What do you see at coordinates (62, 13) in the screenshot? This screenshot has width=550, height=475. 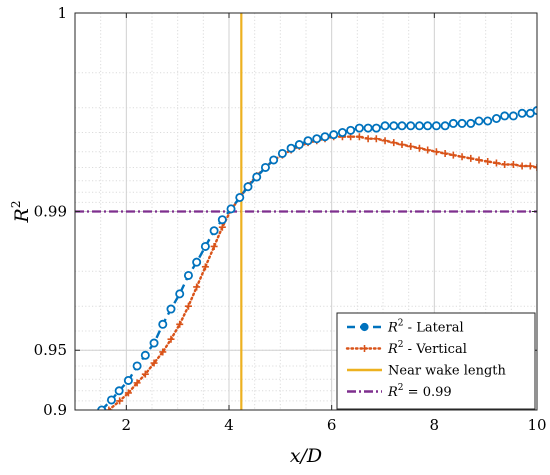 I see `y-tick-label: 1` at bounding box center [62, 13].